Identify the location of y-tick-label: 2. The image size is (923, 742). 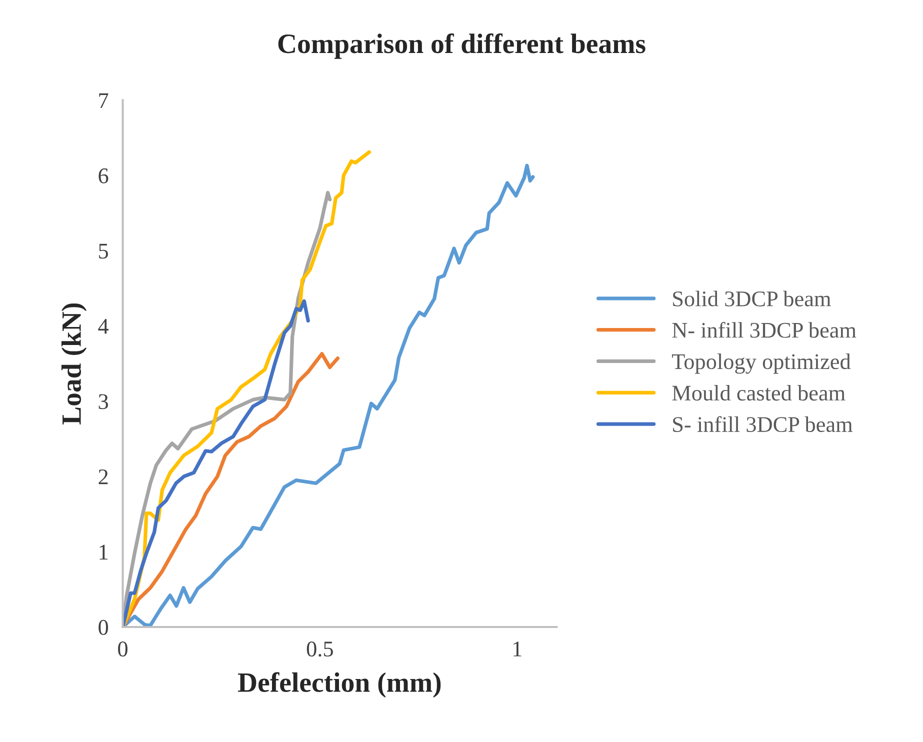
(103, 476).